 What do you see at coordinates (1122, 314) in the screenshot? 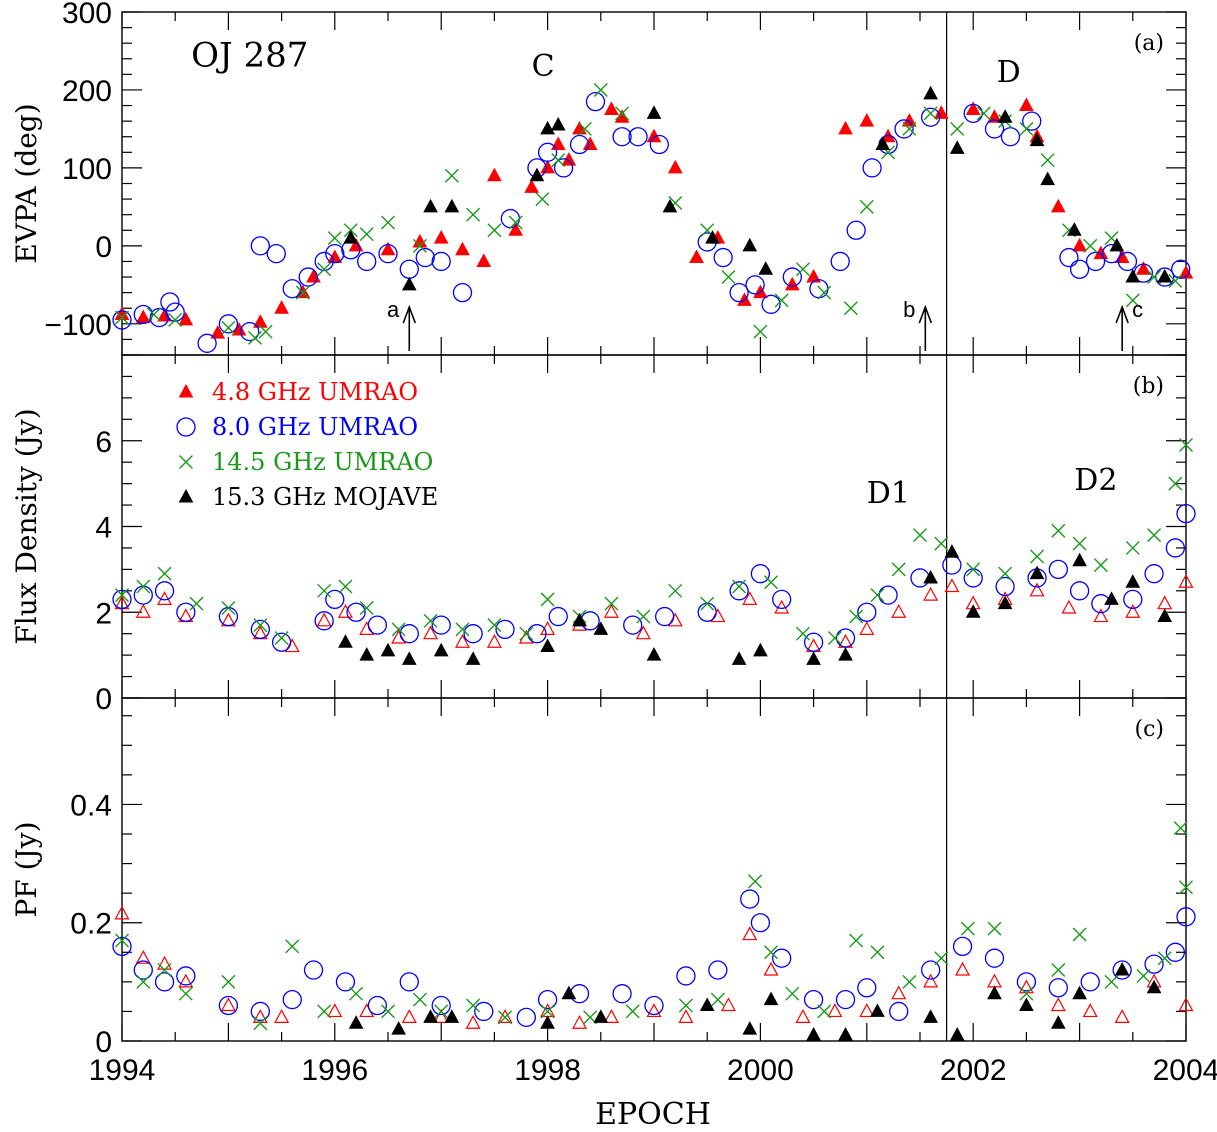
I see `arrow-head` at bounding box center [1122, 314].